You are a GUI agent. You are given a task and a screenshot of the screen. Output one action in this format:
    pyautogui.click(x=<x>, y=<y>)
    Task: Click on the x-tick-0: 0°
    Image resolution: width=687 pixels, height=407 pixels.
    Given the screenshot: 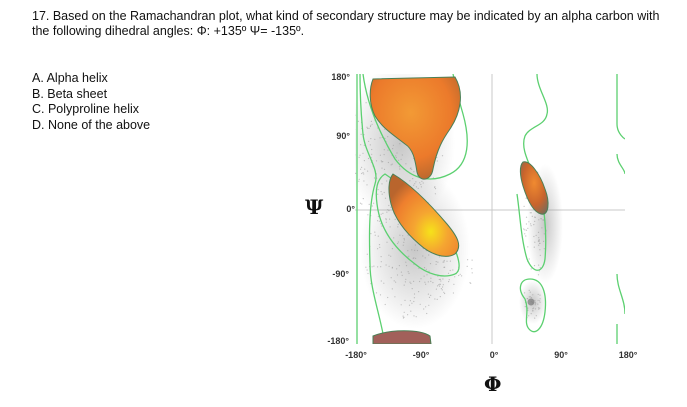 What is the action you would take?
    pyautogui.click(x=494, y=355)
    